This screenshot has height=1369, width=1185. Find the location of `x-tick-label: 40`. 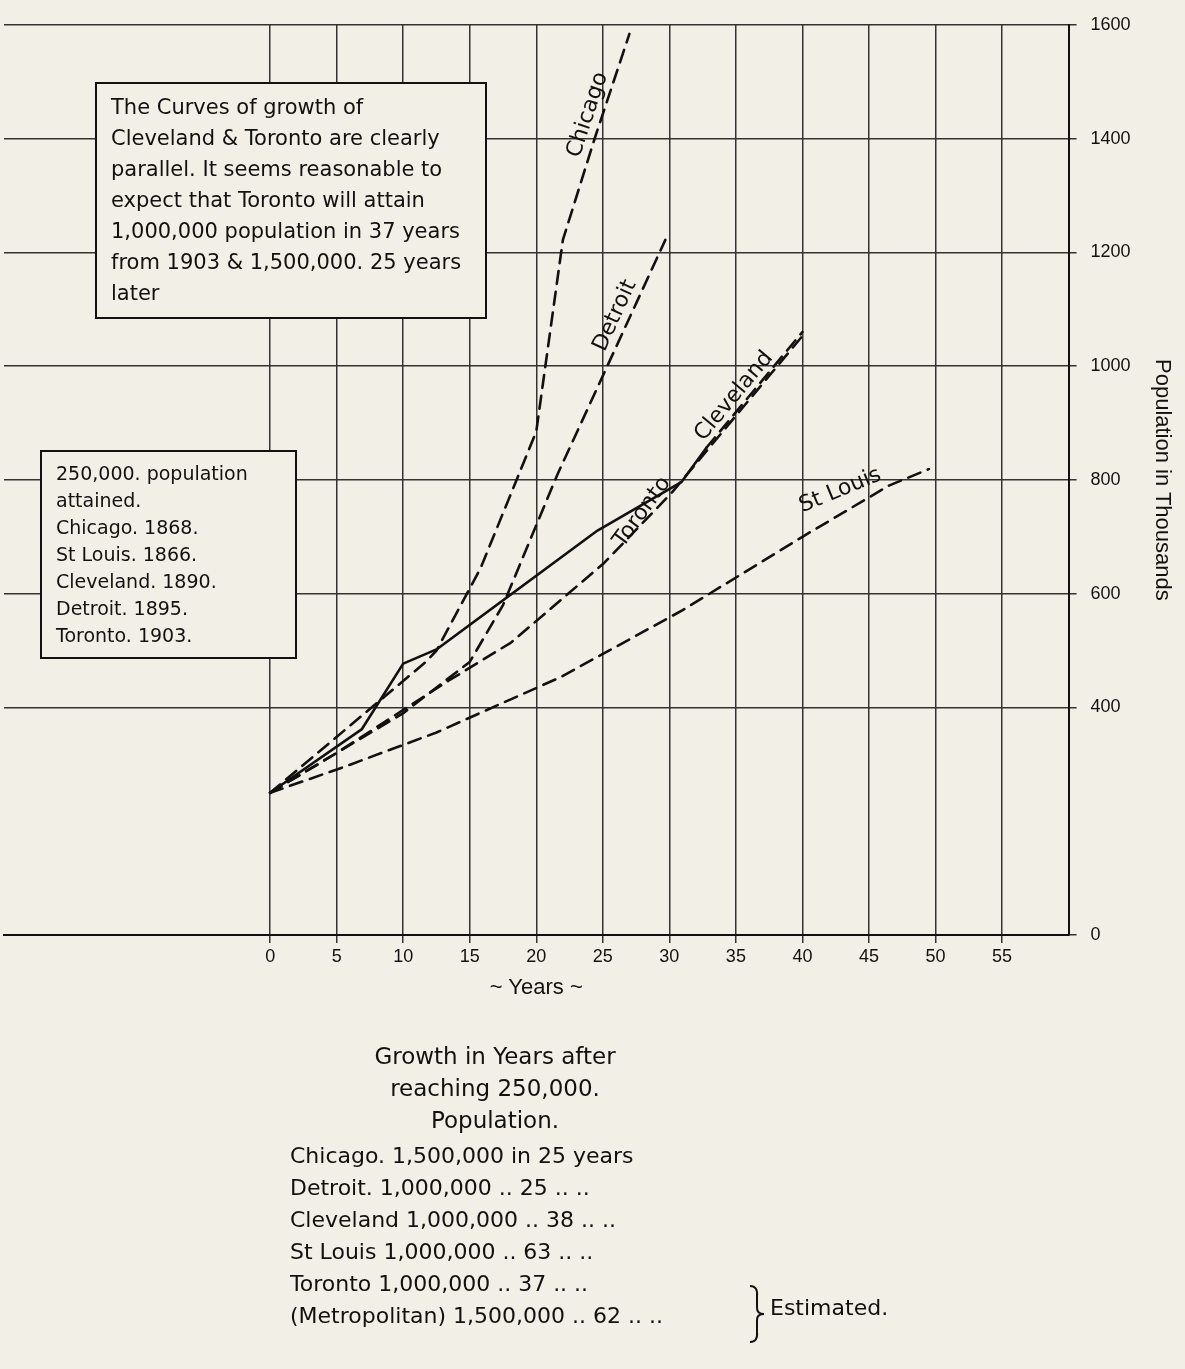

x-tick-label: 40 is located at coordinates (802, 955).